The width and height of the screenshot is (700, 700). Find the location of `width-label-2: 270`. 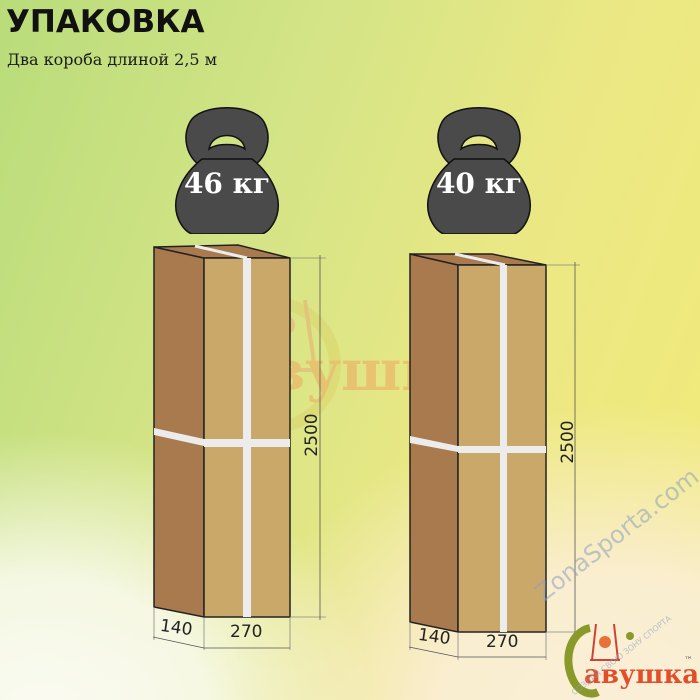

width-label-2: 270 is located at coordinates (502, 642).